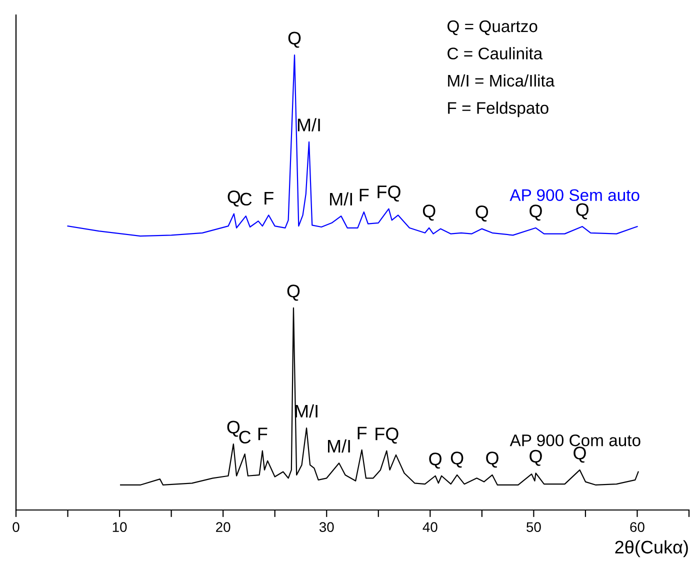  I want to click on x-tick-label: 0, so click(16, 527).